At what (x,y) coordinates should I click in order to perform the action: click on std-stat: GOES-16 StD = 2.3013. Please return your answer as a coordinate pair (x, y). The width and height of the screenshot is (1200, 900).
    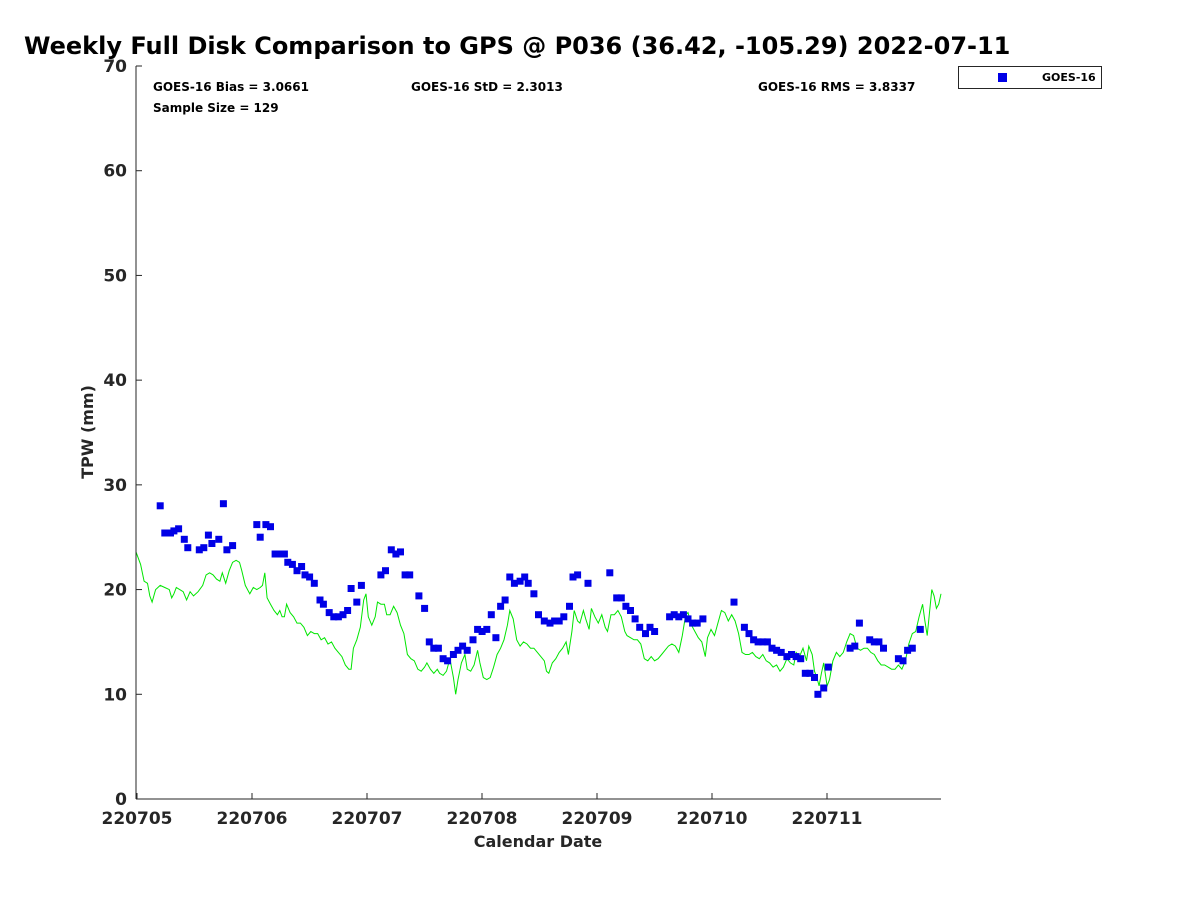
    Looking at the image, I should click on (487, 87).